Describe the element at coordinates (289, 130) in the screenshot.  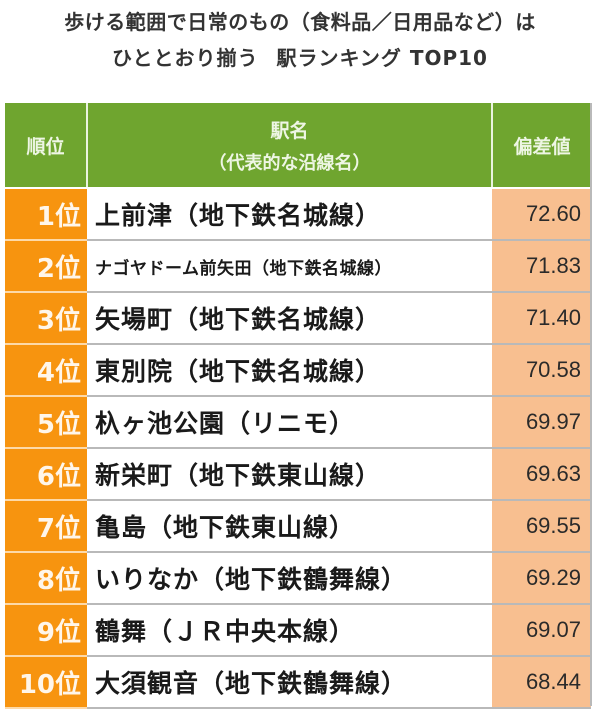
I see `header-station-label: 駅名` at that location.